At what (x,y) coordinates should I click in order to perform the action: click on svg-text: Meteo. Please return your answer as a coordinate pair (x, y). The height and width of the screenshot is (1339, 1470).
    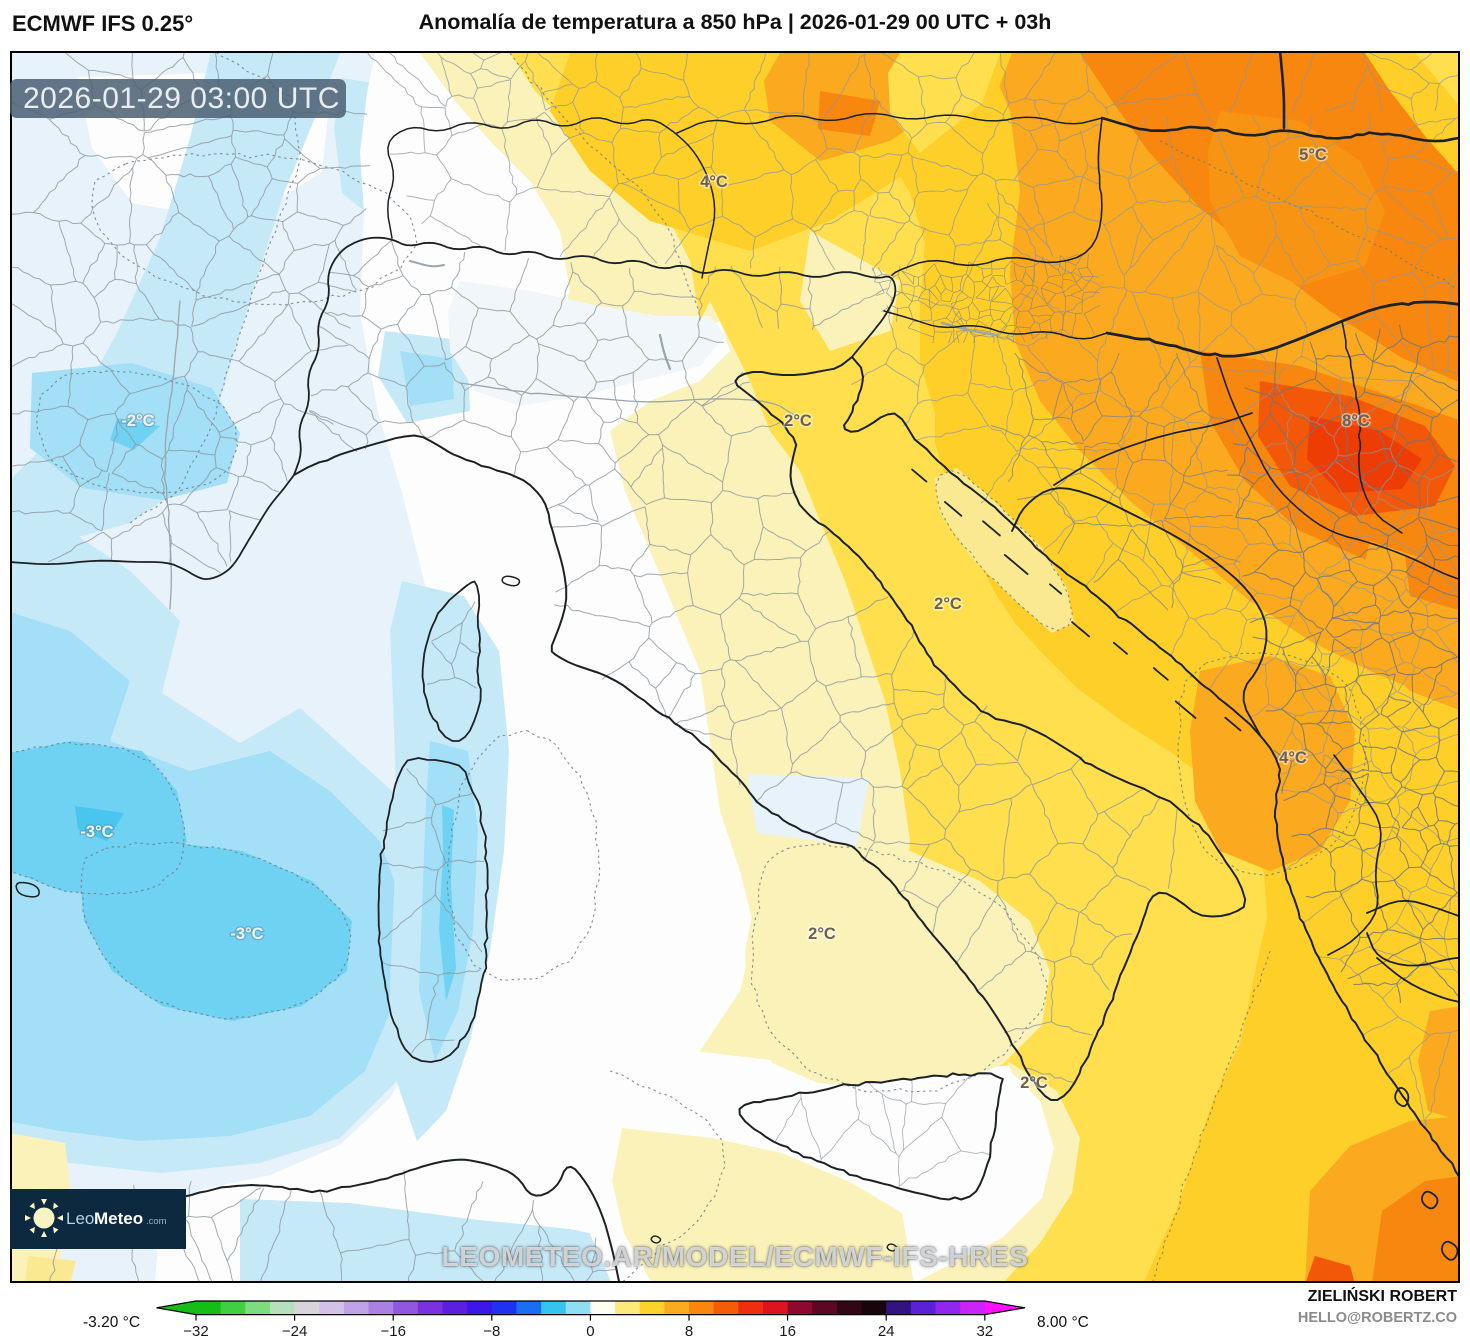
    Looking at the image, I should click on (118, 1218).